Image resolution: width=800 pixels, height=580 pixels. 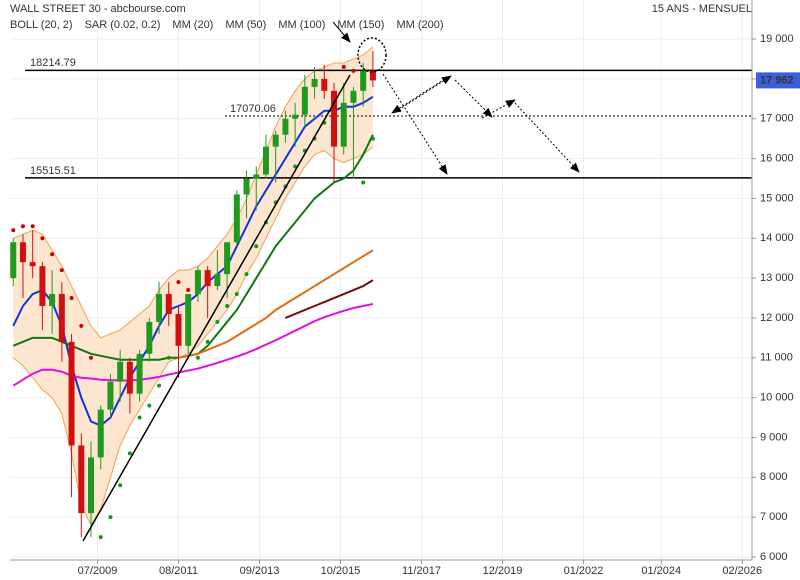 I want to click on x-tick-label: 10/2015, so click(x=341, y=571).